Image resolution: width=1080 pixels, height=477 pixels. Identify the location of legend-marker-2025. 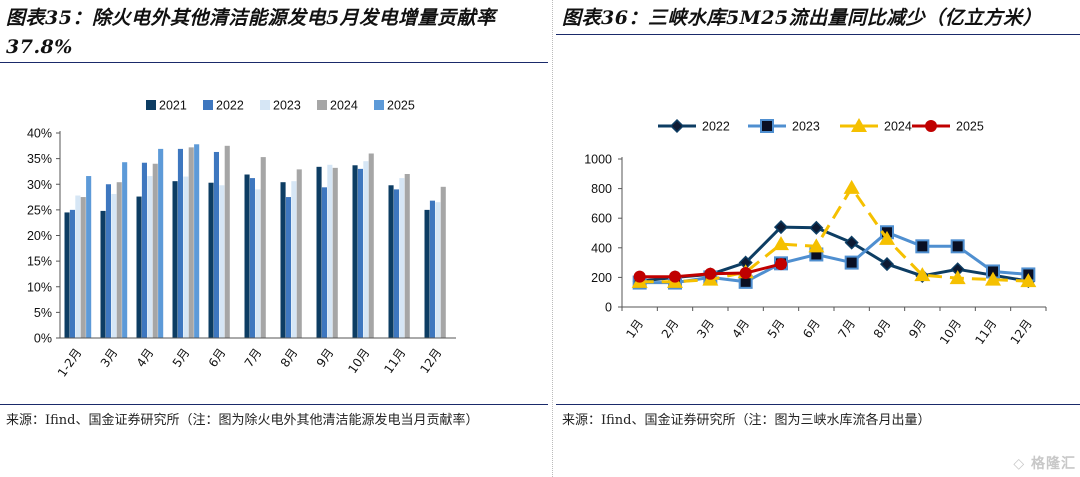
(931, 126).